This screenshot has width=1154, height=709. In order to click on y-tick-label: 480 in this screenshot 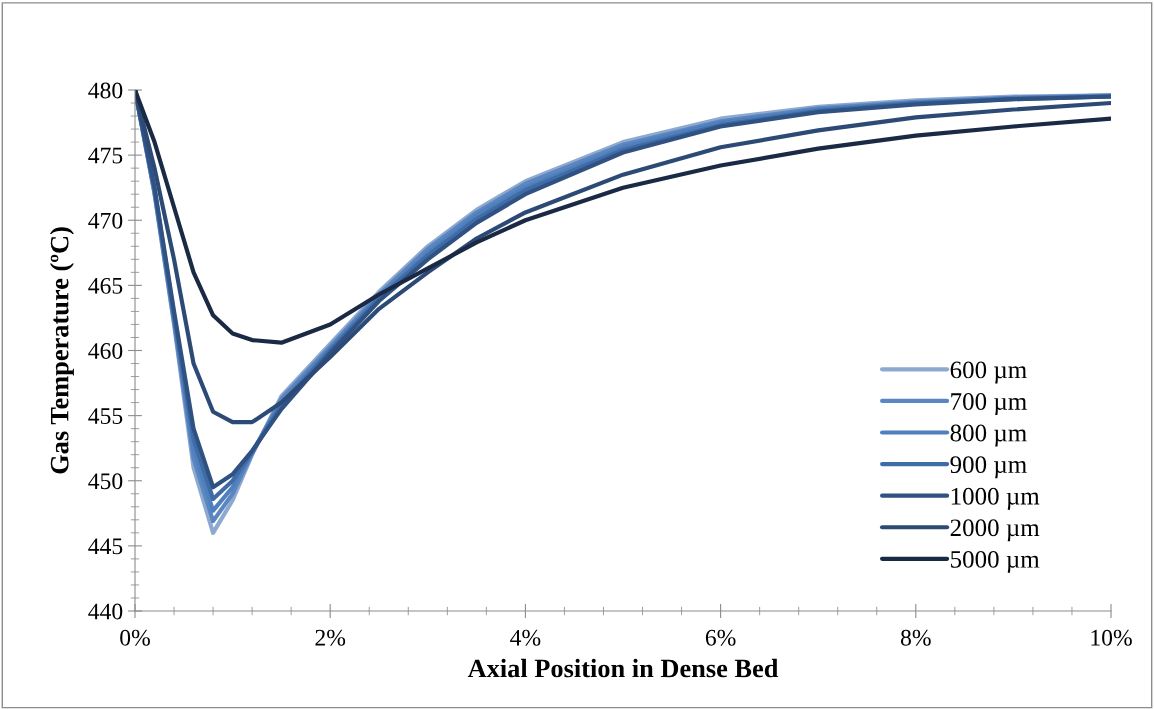, I will do `click(105, 90)`.